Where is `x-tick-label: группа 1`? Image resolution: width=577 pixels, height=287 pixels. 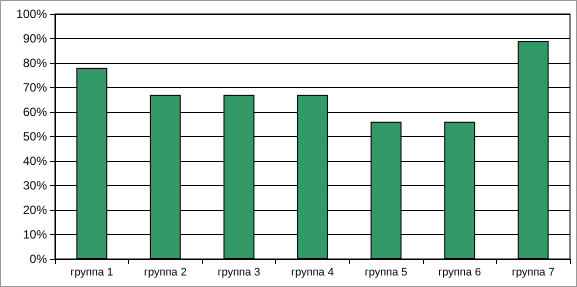
x-tick-label: группа 1 is located at coordinates (92, 272).